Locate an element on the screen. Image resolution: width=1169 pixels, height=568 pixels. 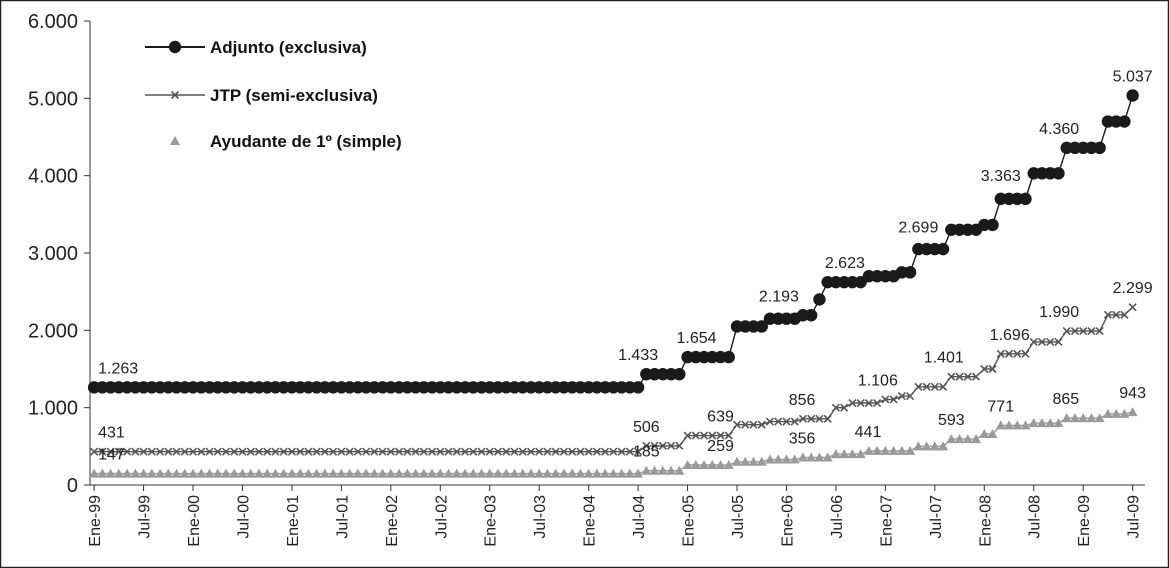
x-tick-label: Ene-05 is located at coordinates (689, 521).